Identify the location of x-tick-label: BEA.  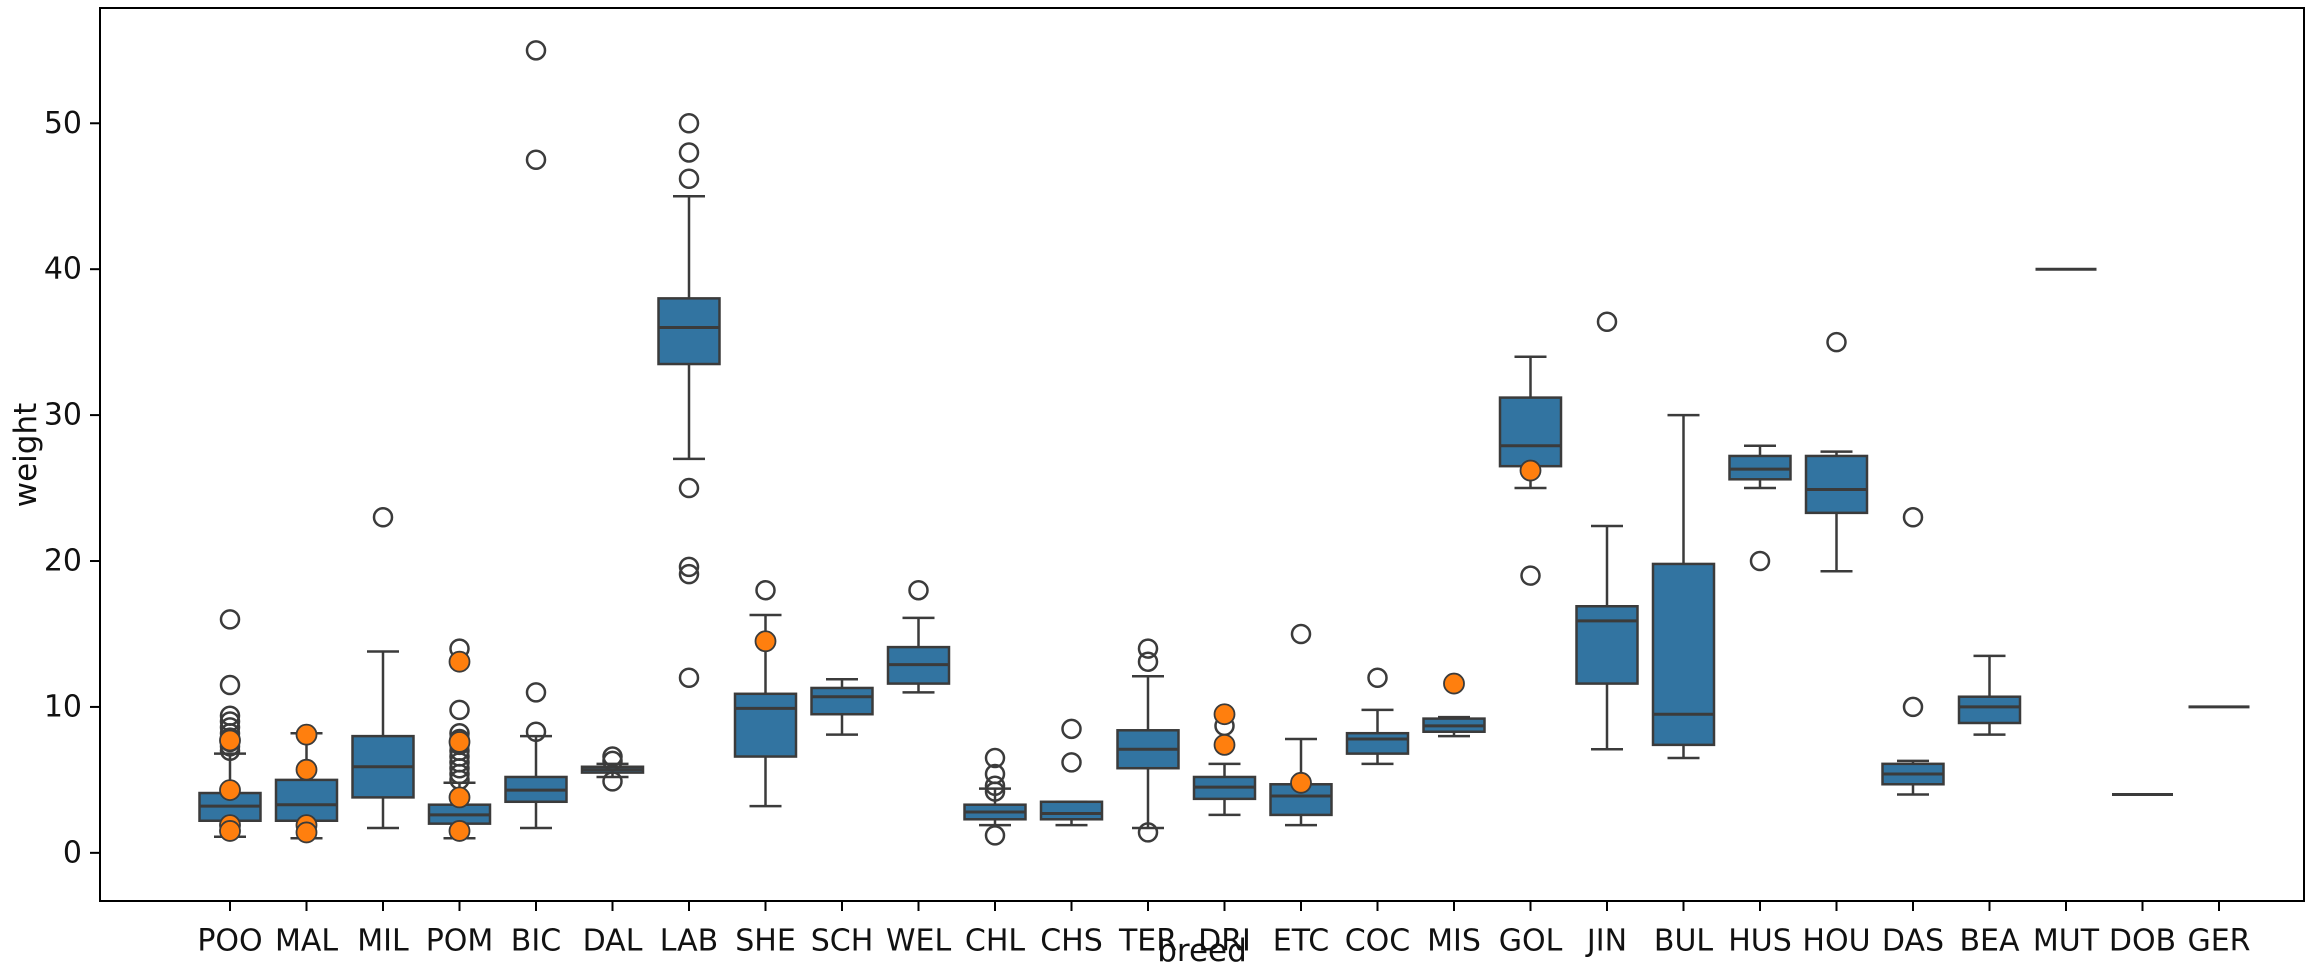
(1989, 941).